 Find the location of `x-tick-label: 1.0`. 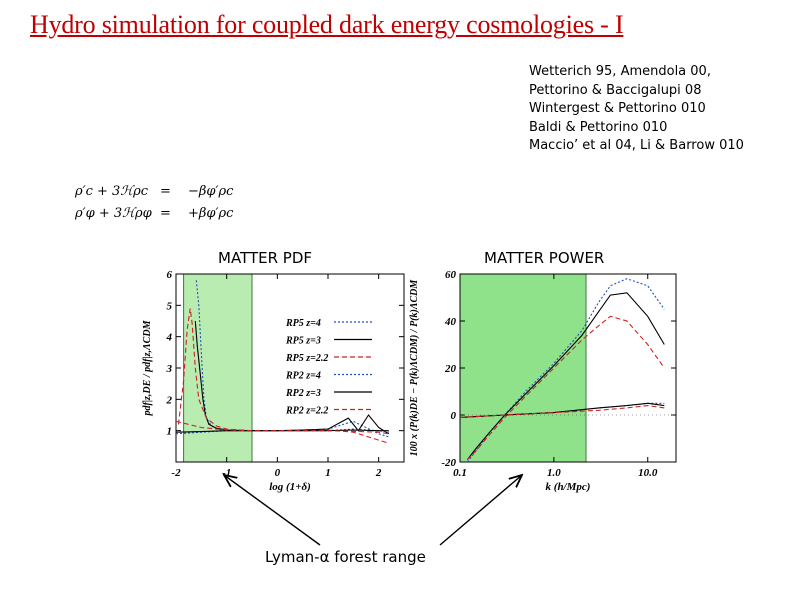

x-tick-label: 1.0 is located at coordinates (554, 473).